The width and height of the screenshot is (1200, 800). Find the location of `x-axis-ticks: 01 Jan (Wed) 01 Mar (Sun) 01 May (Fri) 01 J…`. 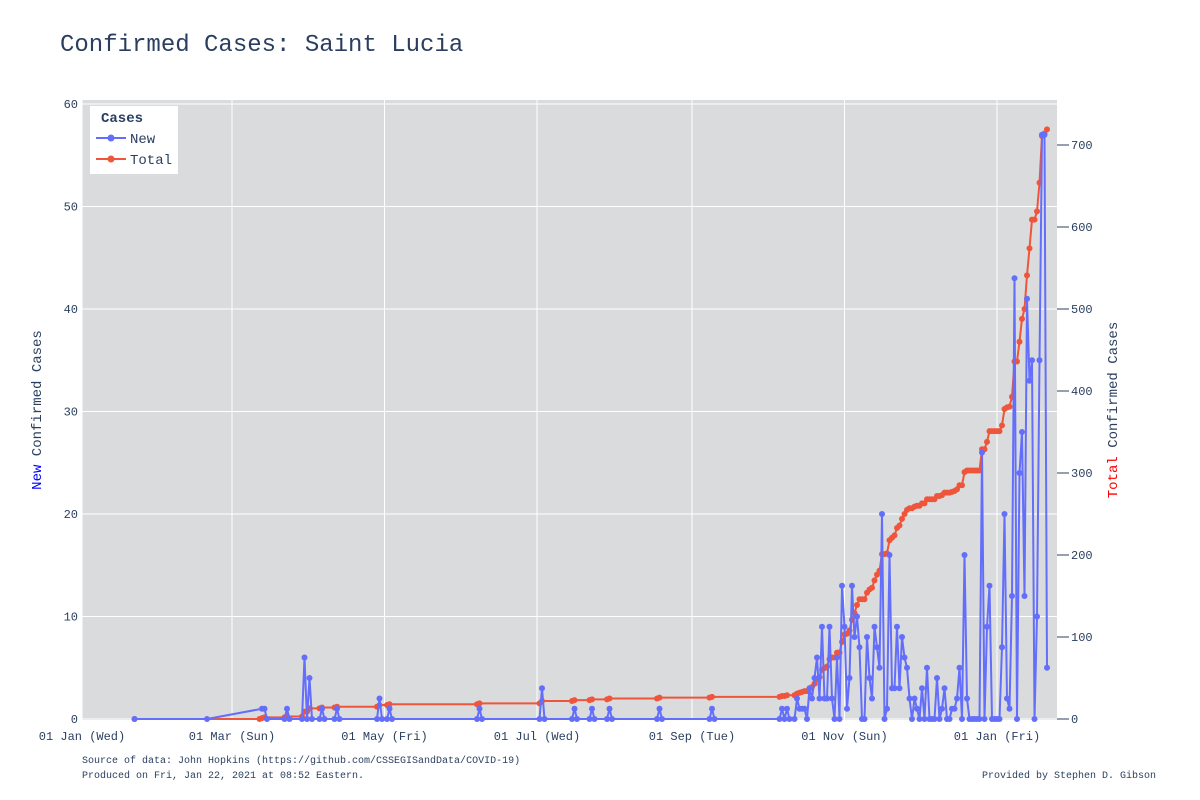

x-axis-ticks: 01 Jan (Wed) 01 Mar (Sun) 01 May (Fri) 01 J… is located at coordinates (539, 737).